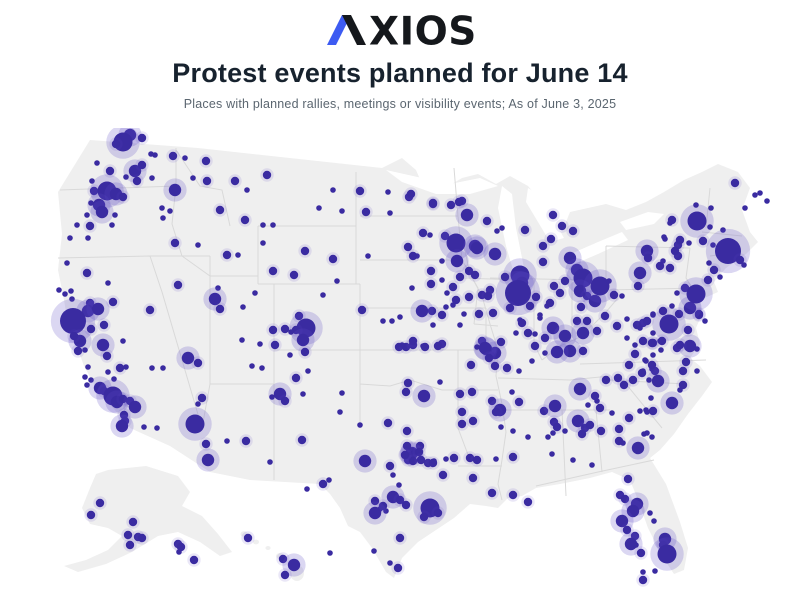 The width and height of the screenshot is (800, 606). Describe the element at coordinates (400, 73) in the screenshot. I see `page-title: Protest events planned for June 14` at that location.